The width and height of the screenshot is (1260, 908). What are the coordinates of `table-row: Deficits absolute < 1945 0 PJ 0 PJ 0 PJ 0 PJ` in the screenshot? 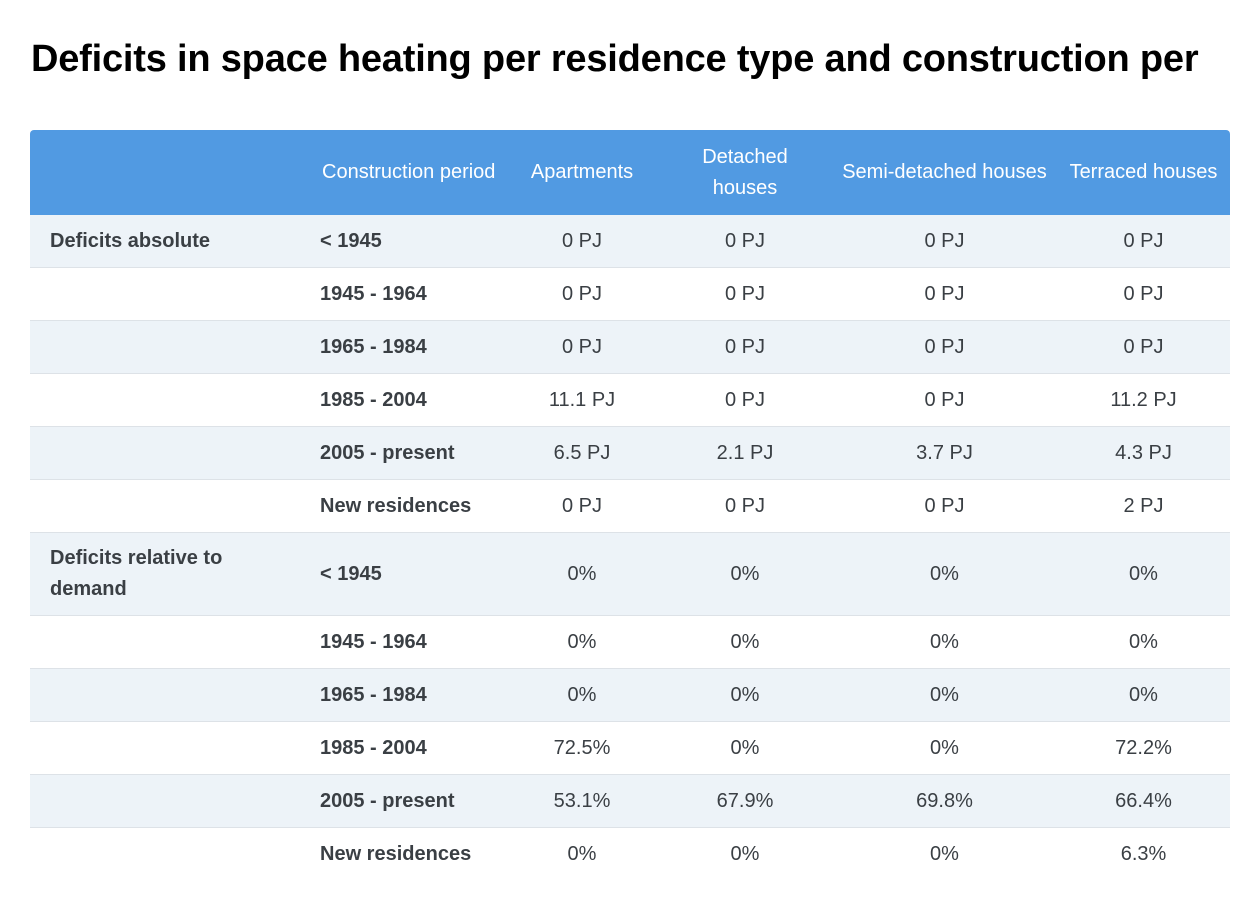 It's located at (630, 241).